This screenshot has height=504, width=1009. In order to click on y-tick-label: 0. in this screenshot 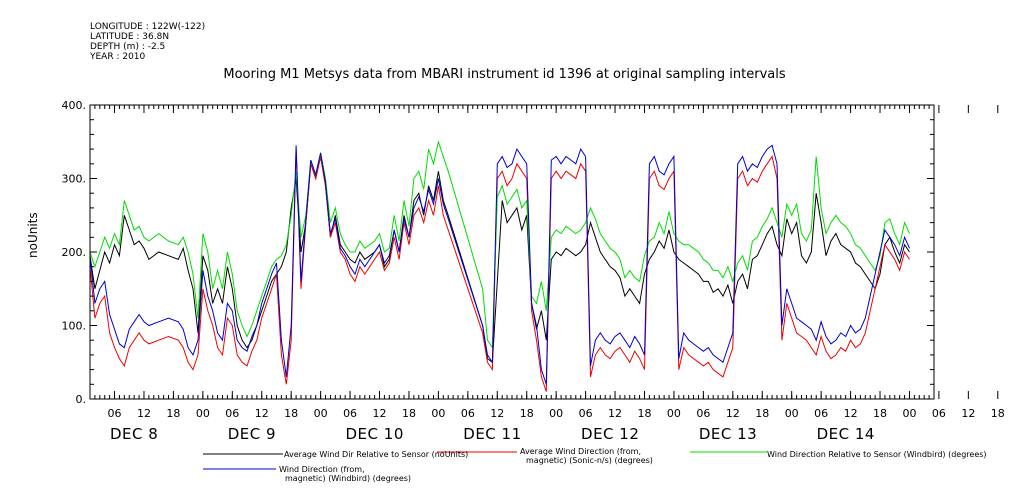, I will do `click(81, 399)`.